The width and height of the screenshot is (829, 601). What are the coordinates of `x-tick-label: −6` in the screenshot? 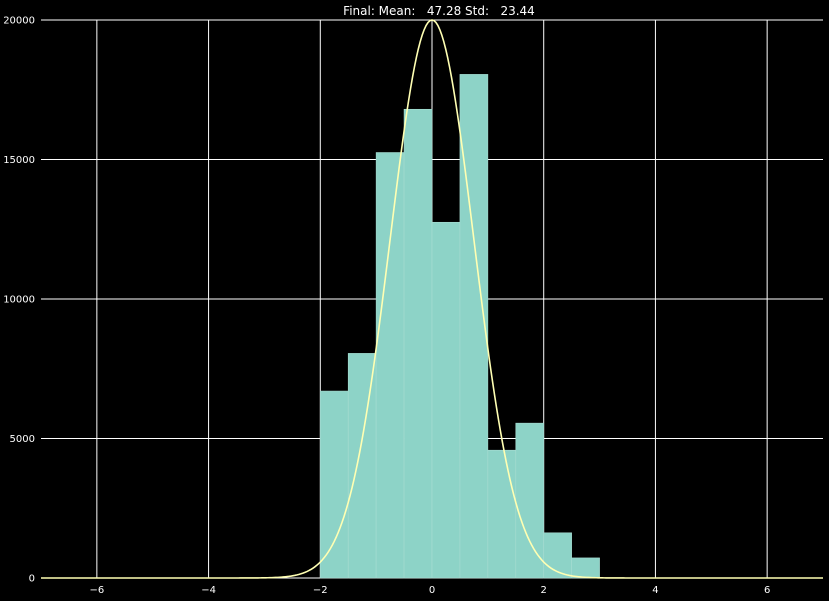 It's located at (96, 590).